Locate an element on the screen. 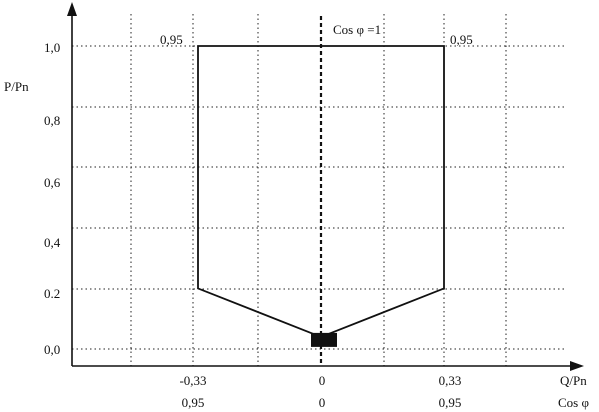 This screenshot has height=412, width=599. x-tick-label: 0 is located at coordinates (322, 380).